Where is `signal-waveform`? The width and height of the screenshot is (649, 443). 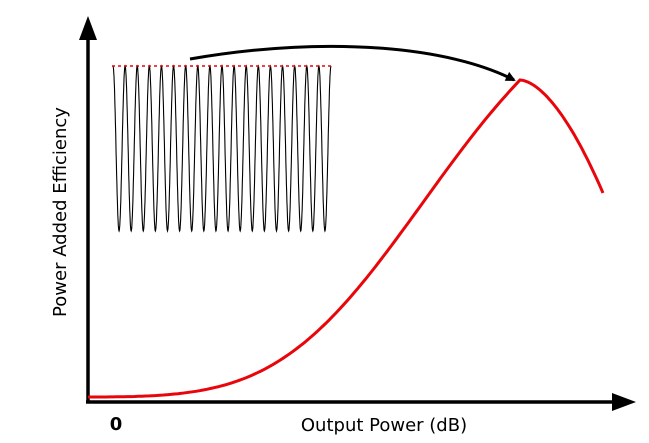 signal-waveform is located at coordinates (222, 148).